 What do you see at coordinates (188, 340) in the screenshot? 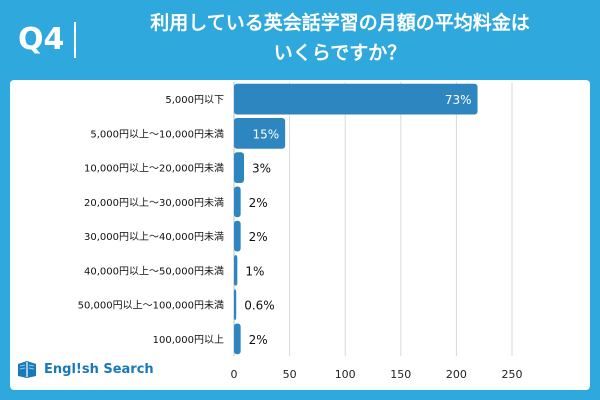
I see `category-label-7: 100,000円以上` at bounding box center [188, 340].